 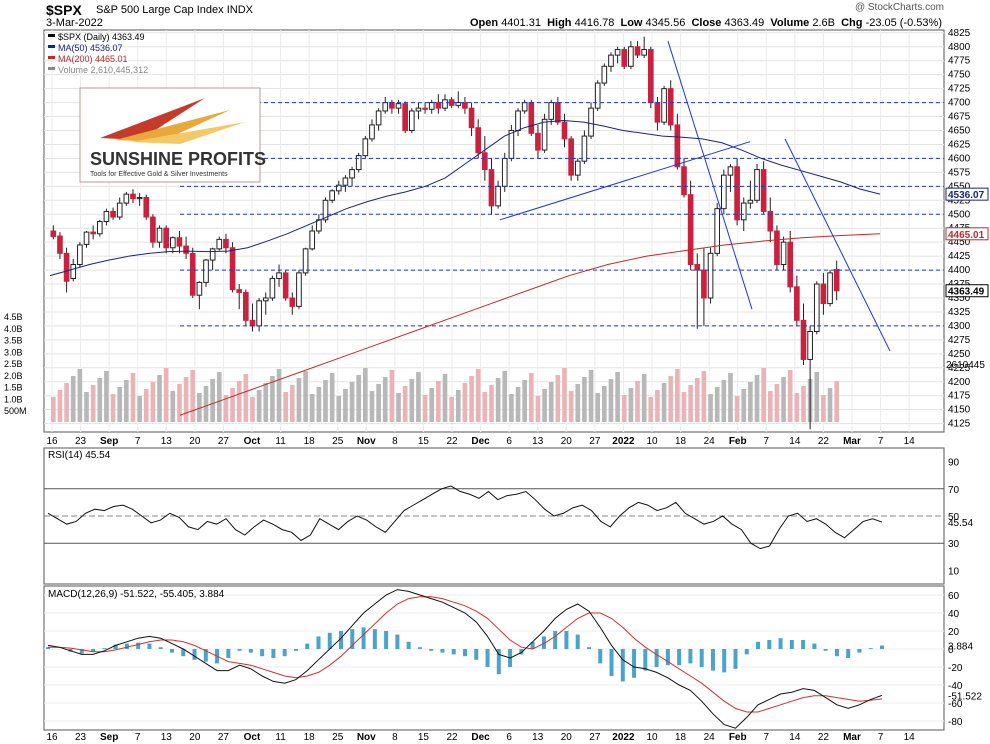 What do you see at coordinates (465, 654) in the screenshot?
I see `macd-signal-line` at bounding box center [465, 654].